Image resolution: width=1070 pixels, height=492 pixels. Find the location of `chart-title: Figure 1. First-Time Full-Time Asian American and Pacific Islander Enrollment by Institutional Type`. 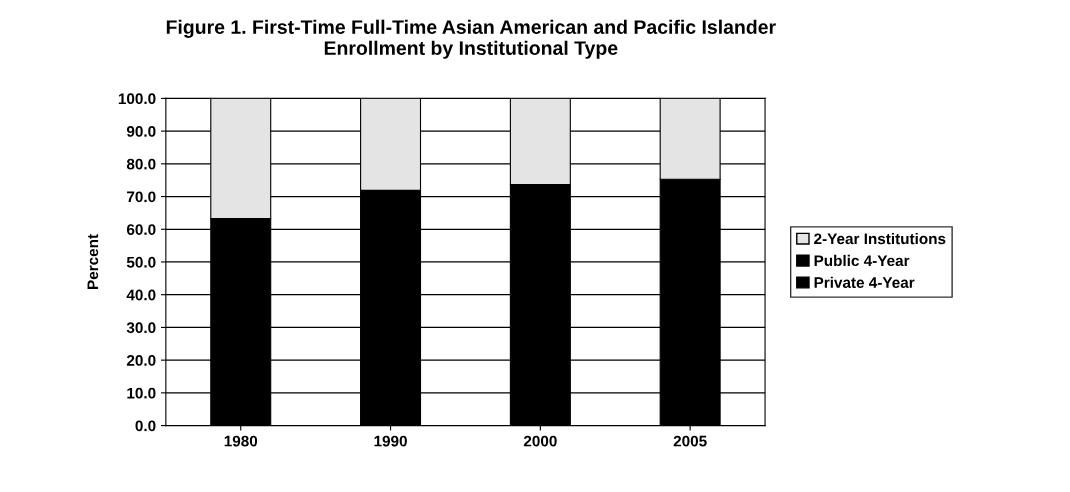

chart-title: Figure 1. First-Time Full-Time Asian American and Pacific Islander Enrollment by Institutional Type is located at coordinates (471, 39).